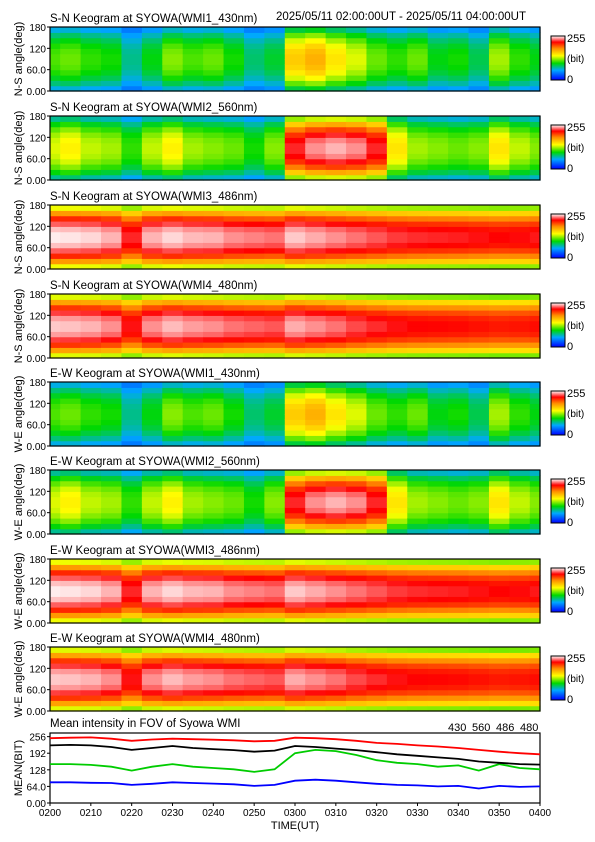  I want to click on y-tick-label: 0.00, so click(37, 447).